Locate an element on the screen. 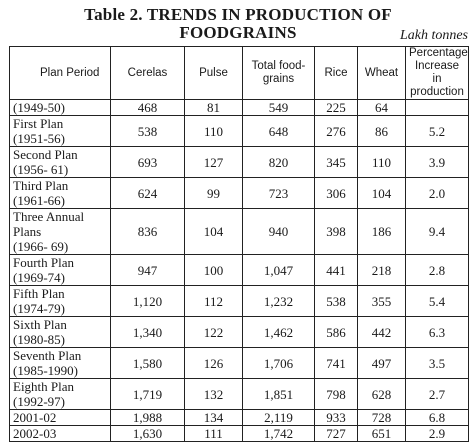 The image size is (476, 442). plan-period-line: (1956- 61) is located at coordinates (41, 169).